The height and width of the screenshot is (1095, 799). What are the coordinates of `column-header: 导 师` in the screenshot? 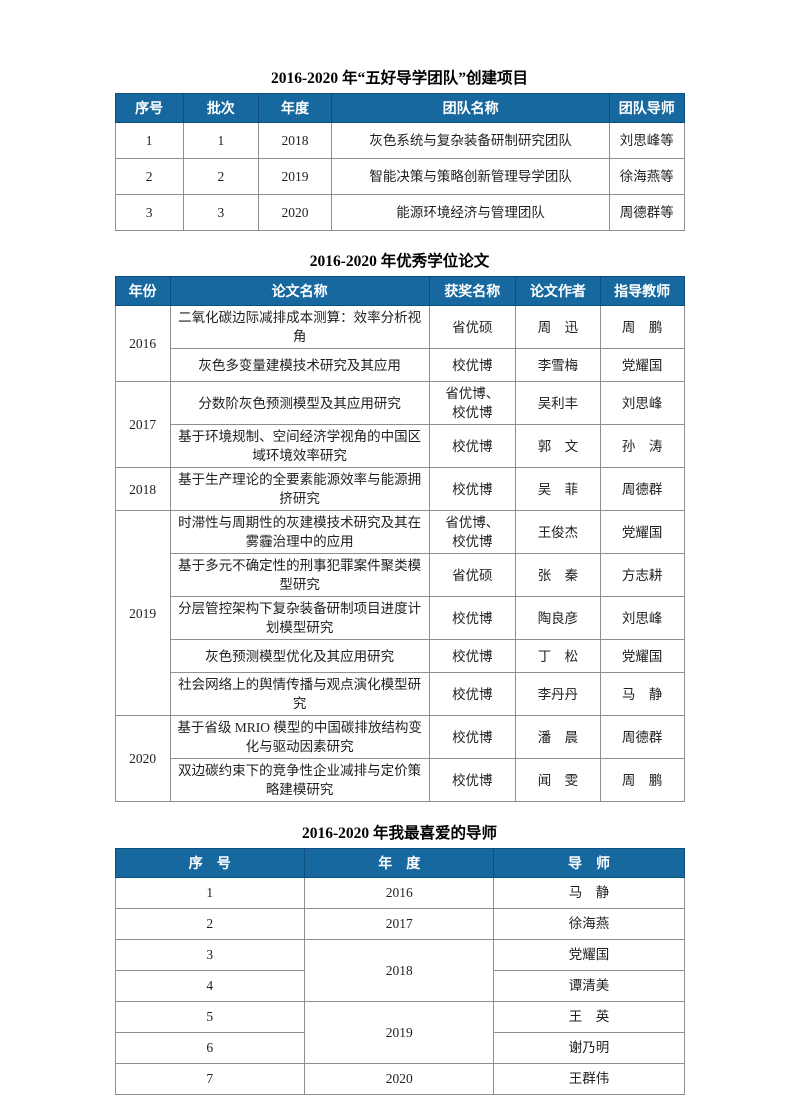 It's located at (589, 863).